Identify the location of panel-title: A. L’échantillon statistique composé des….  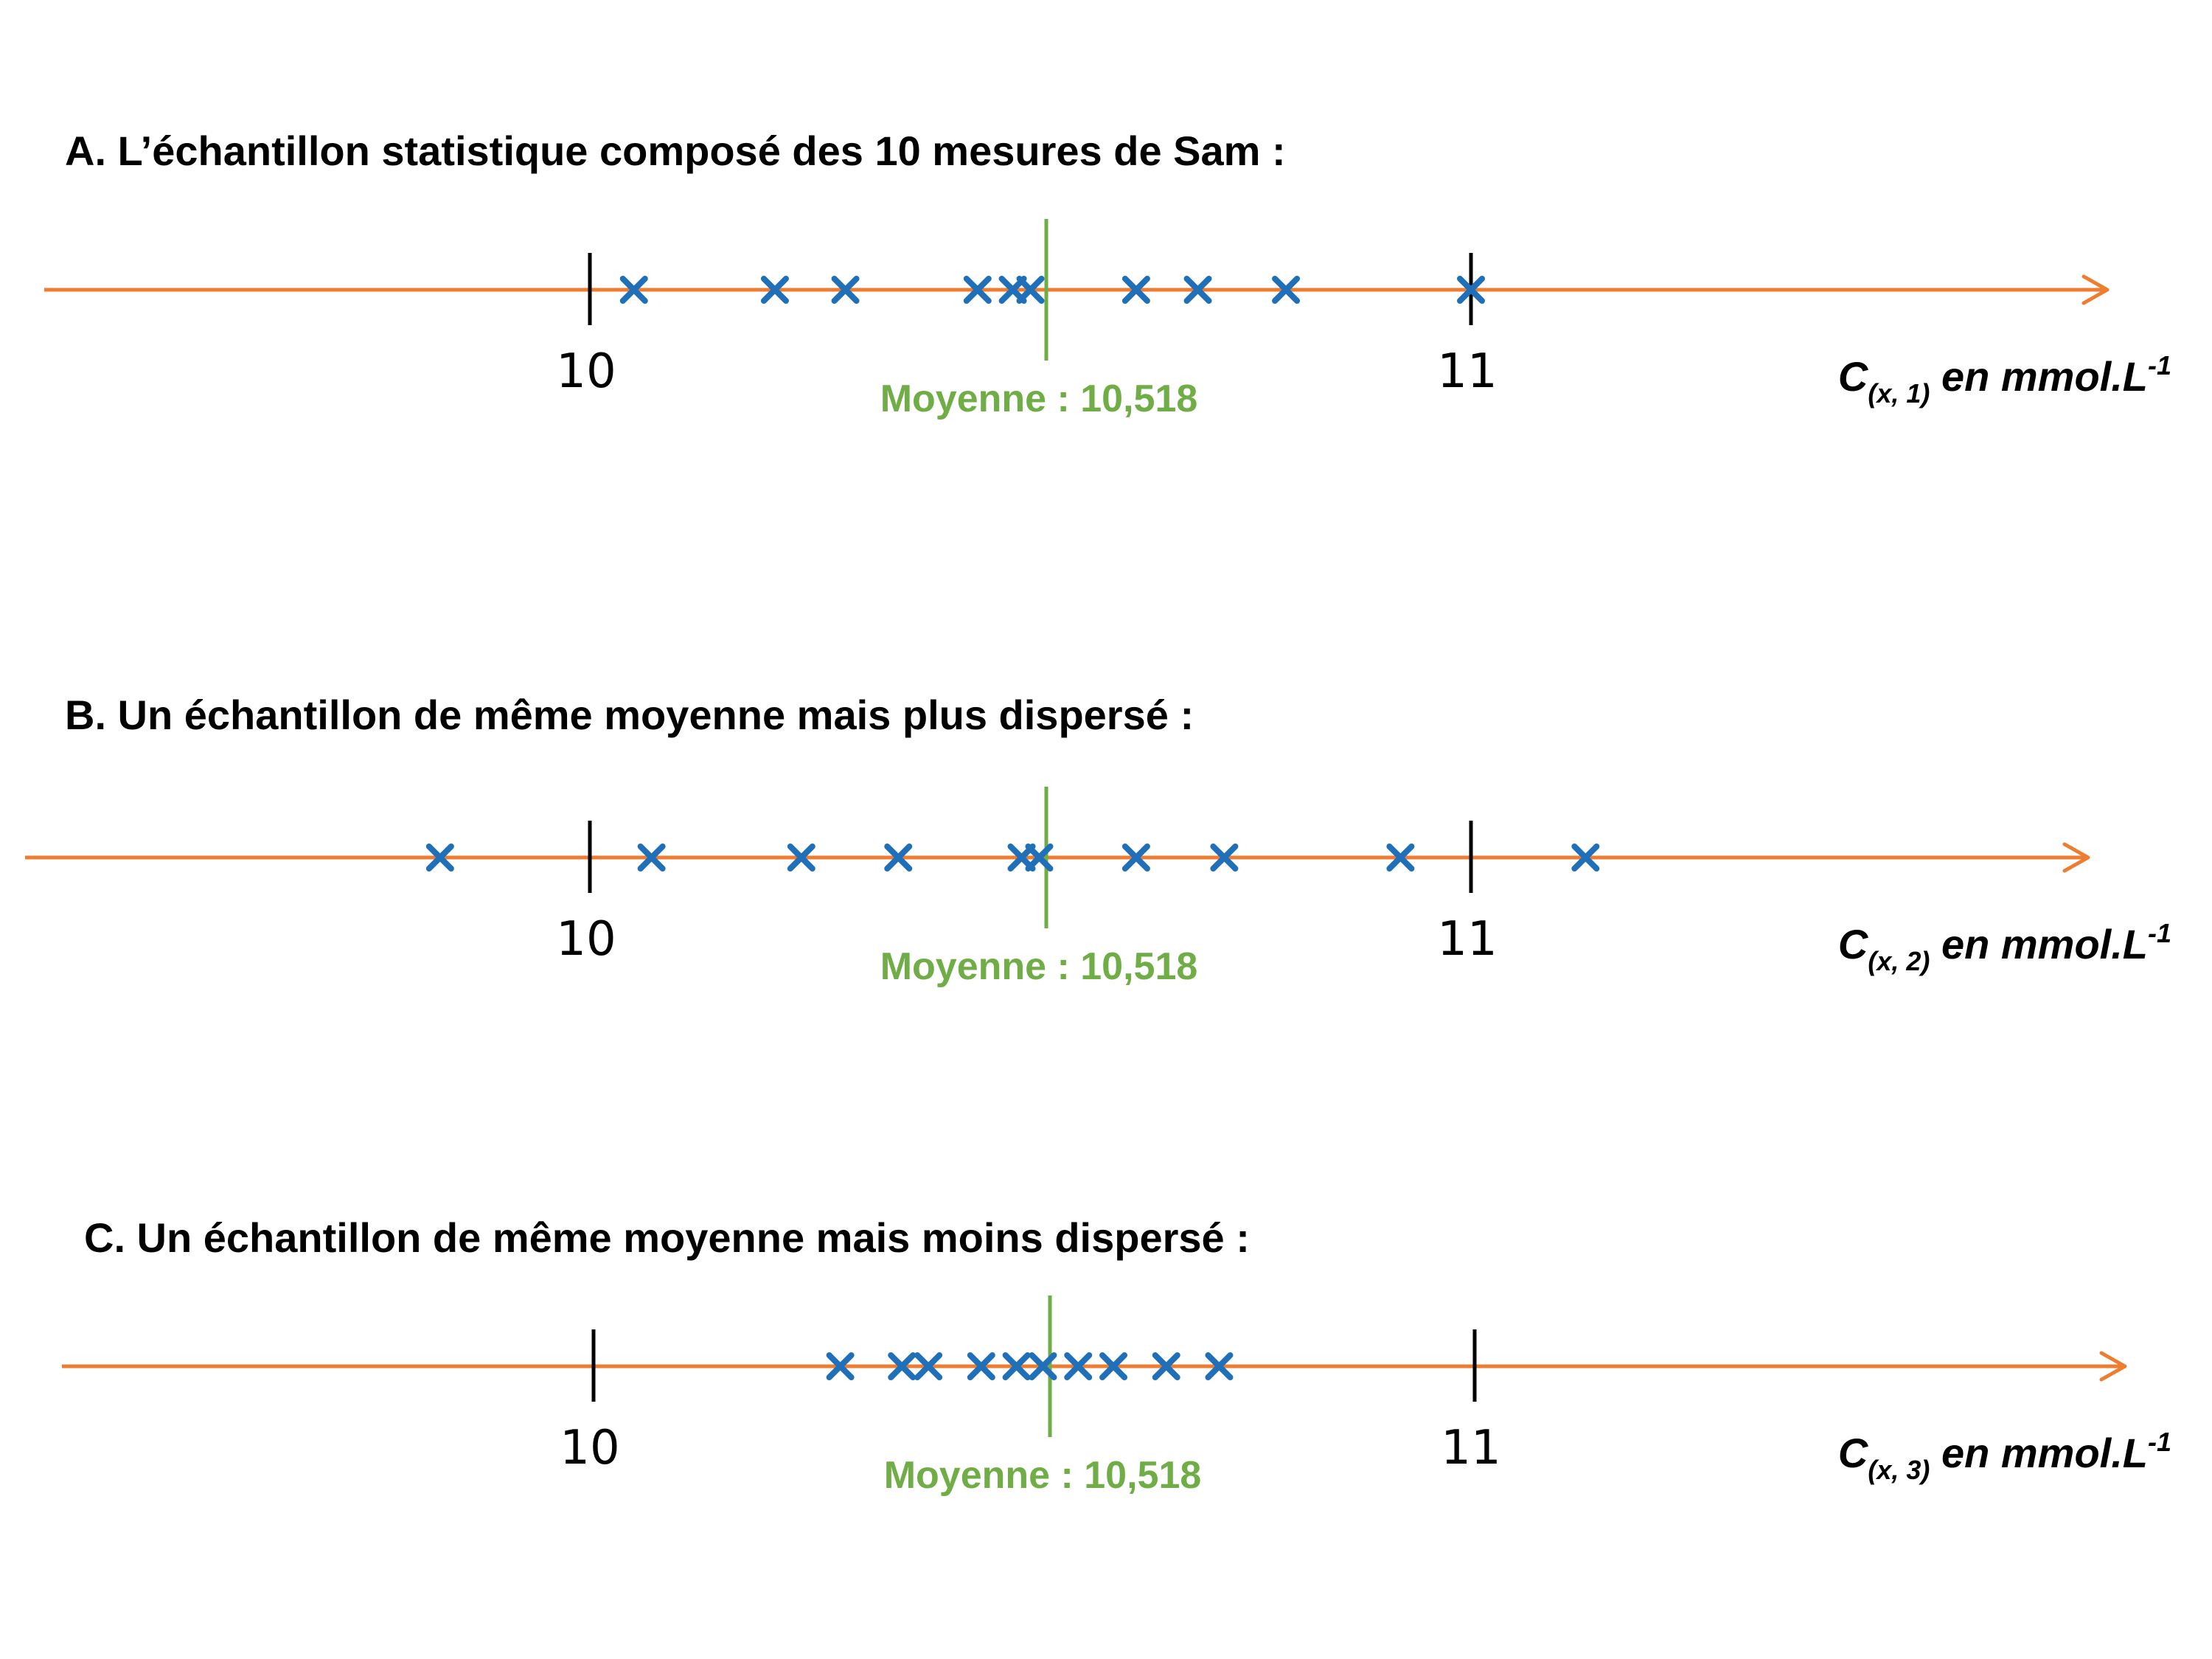
(675, 151).